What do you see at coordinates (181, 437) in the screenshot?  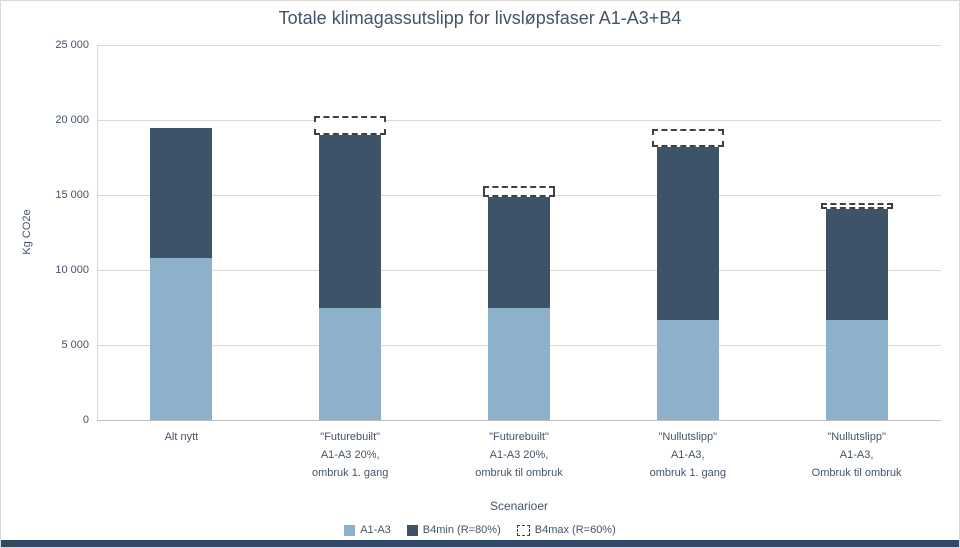 I see `x-category-label: Alt nytt` at bounding box center [181, 437].